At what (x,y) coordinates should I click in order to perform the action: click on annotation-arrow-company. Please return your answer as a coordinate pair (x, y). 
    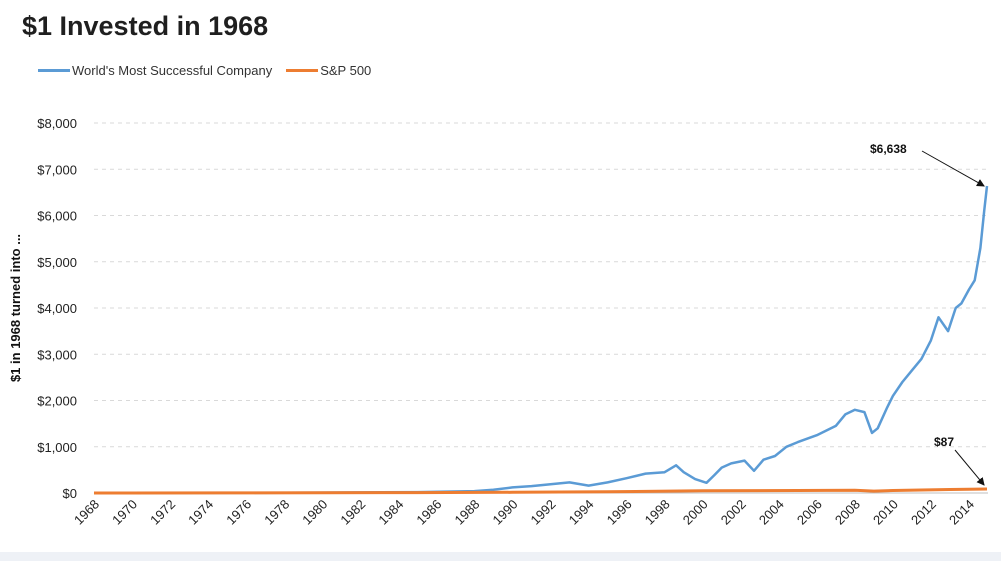
    Looking at the image, I should click on (953, 168).